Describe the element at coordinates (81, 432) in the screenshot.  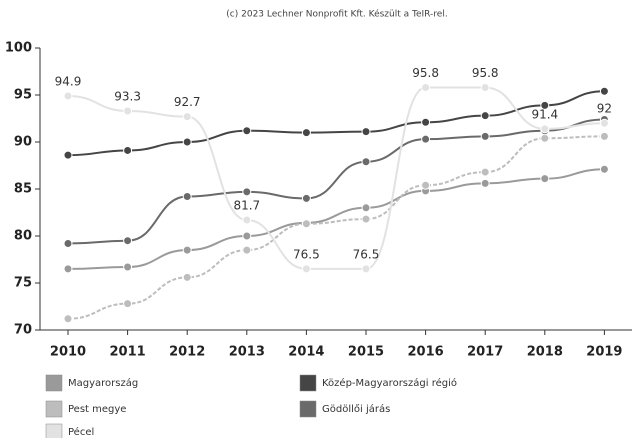
I see `legend-label: Pécel` at that location.